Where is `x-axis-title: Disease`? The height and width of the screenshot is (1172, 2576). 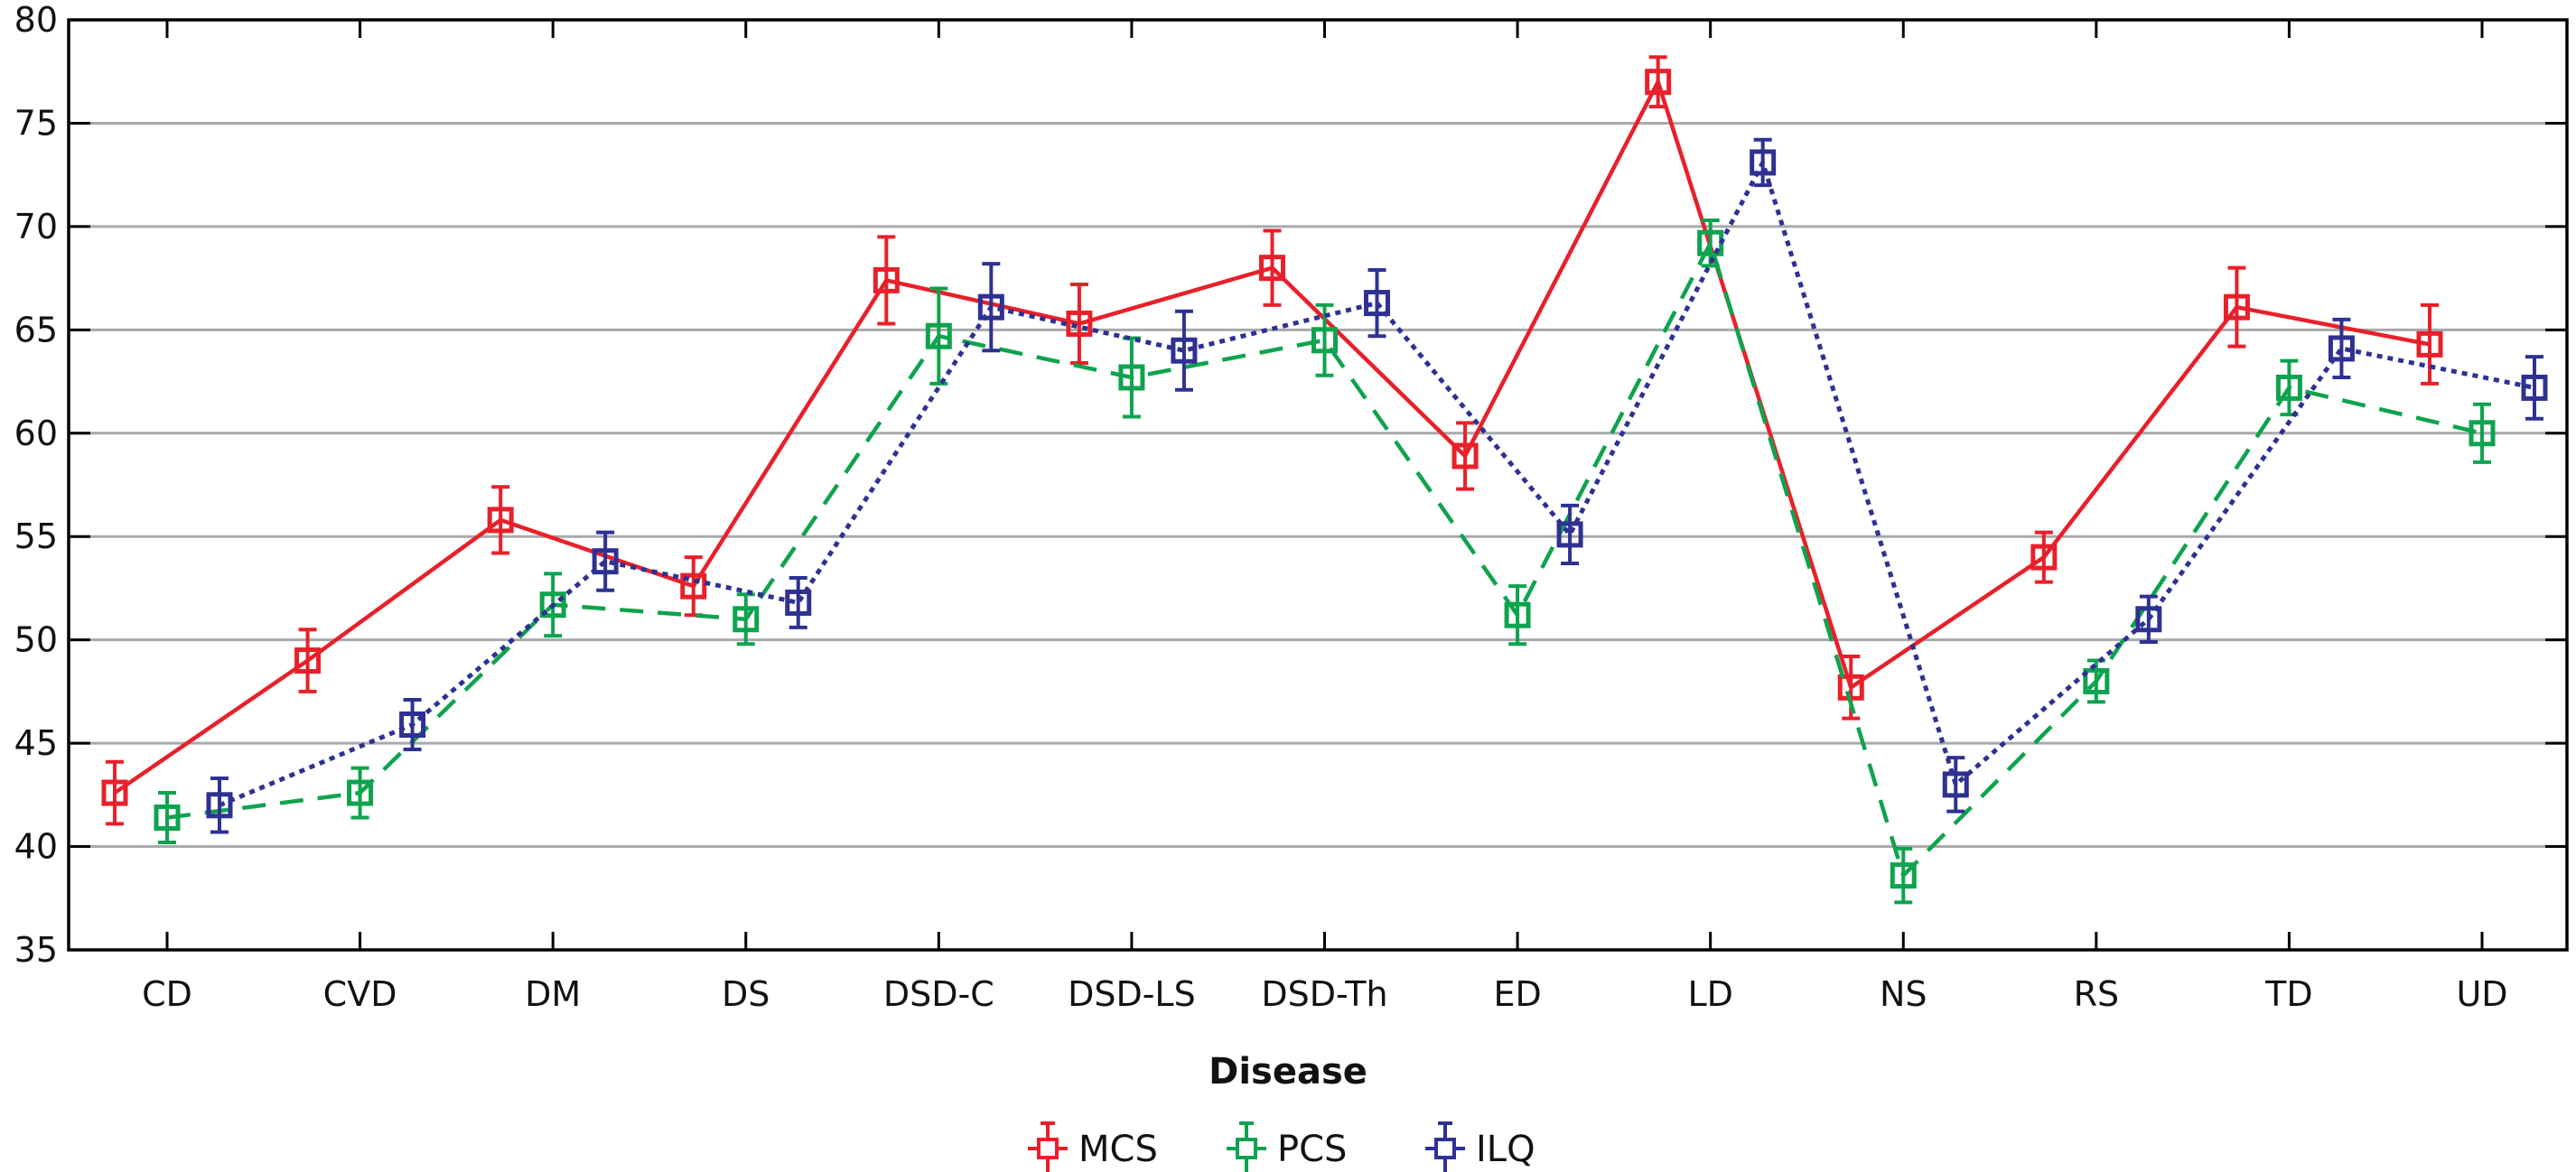
x-axis-title: Disease is located at coordinates (1288, 1072).